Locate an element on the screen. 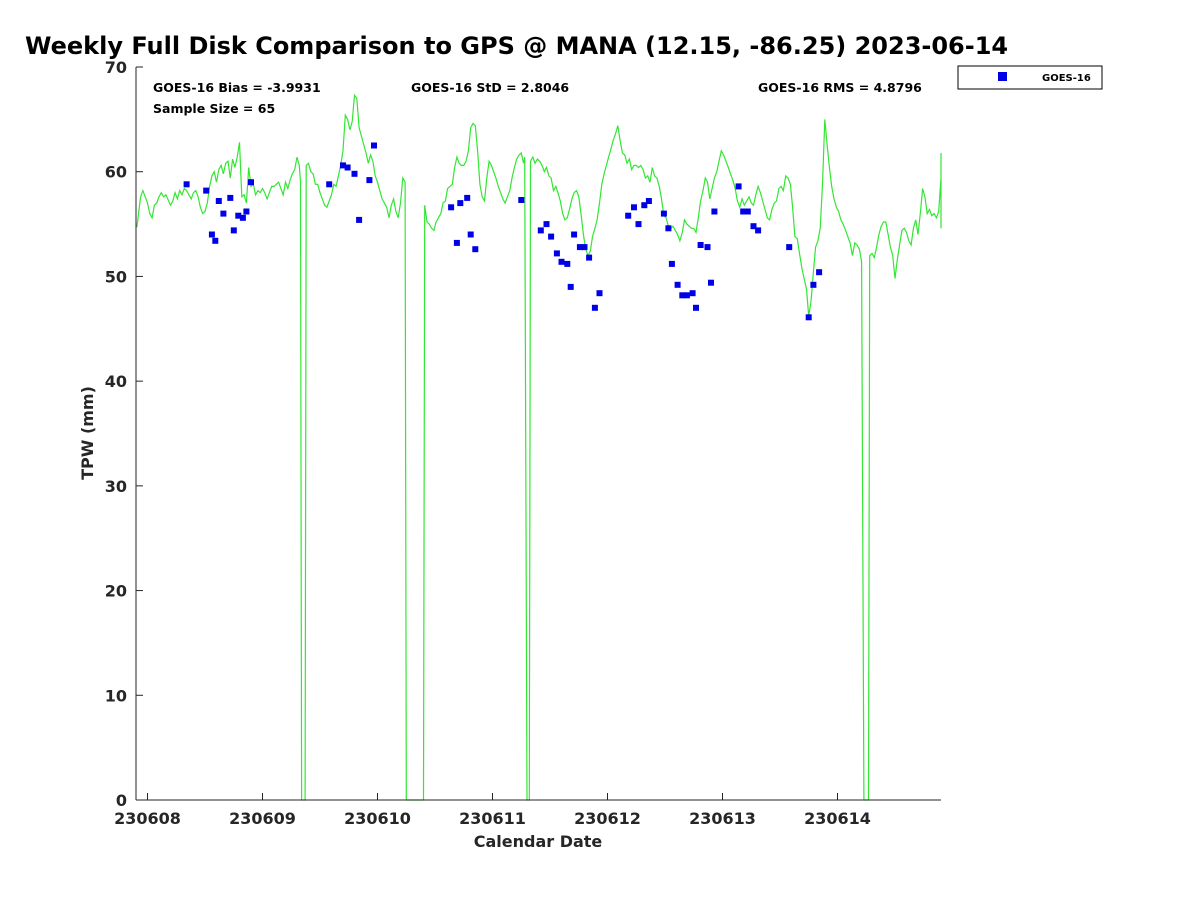  y-tick-label: 50 is located at coordinates (116, 276).